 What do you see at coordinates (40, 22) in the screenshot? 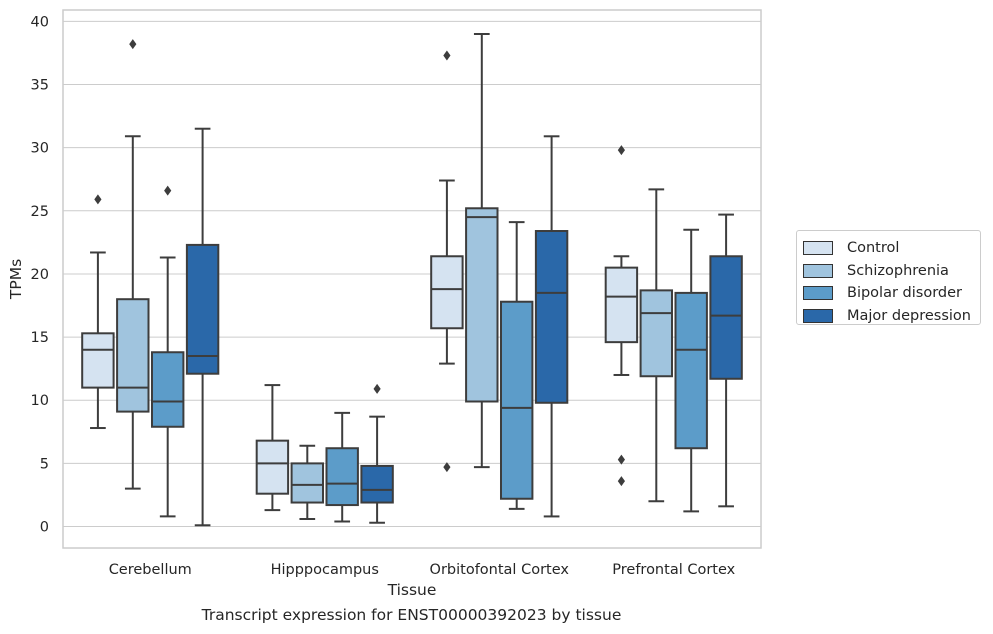
I see `y-tick-label: 40` at bounding box center [40, 22].